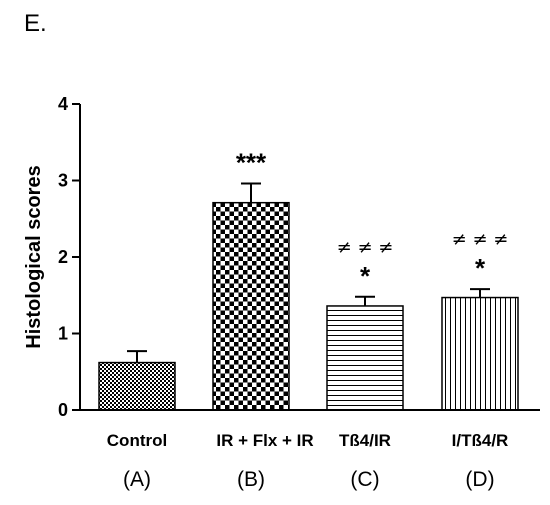 This screenshot has height=505, width=550. What do you see at coordinates (137, 479) in the screenshot?
I see `category-code-0: (A)` at bounding box center [137, 479].